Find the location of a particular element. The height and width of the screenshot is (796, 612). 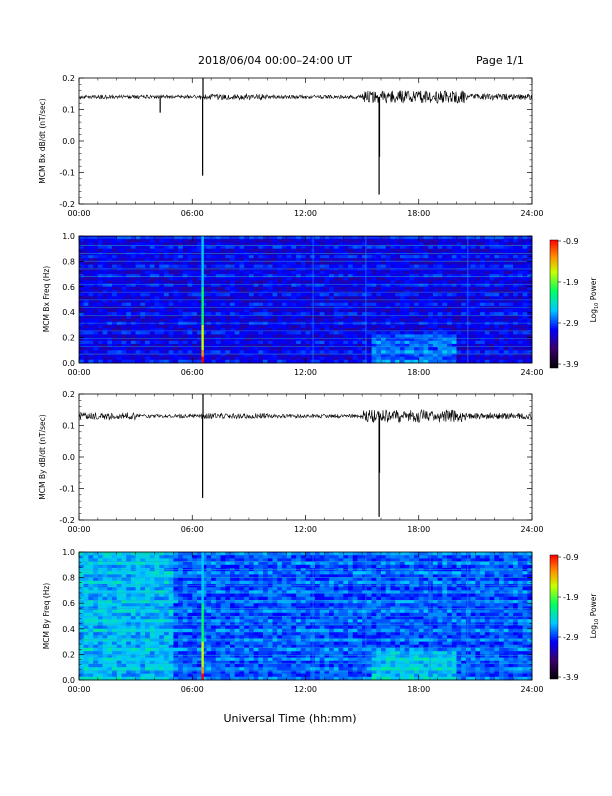

colorbar-1: -0.9 -1.9 -2.9 -3.9 Log10 Power is located at coordinates (575, 303).